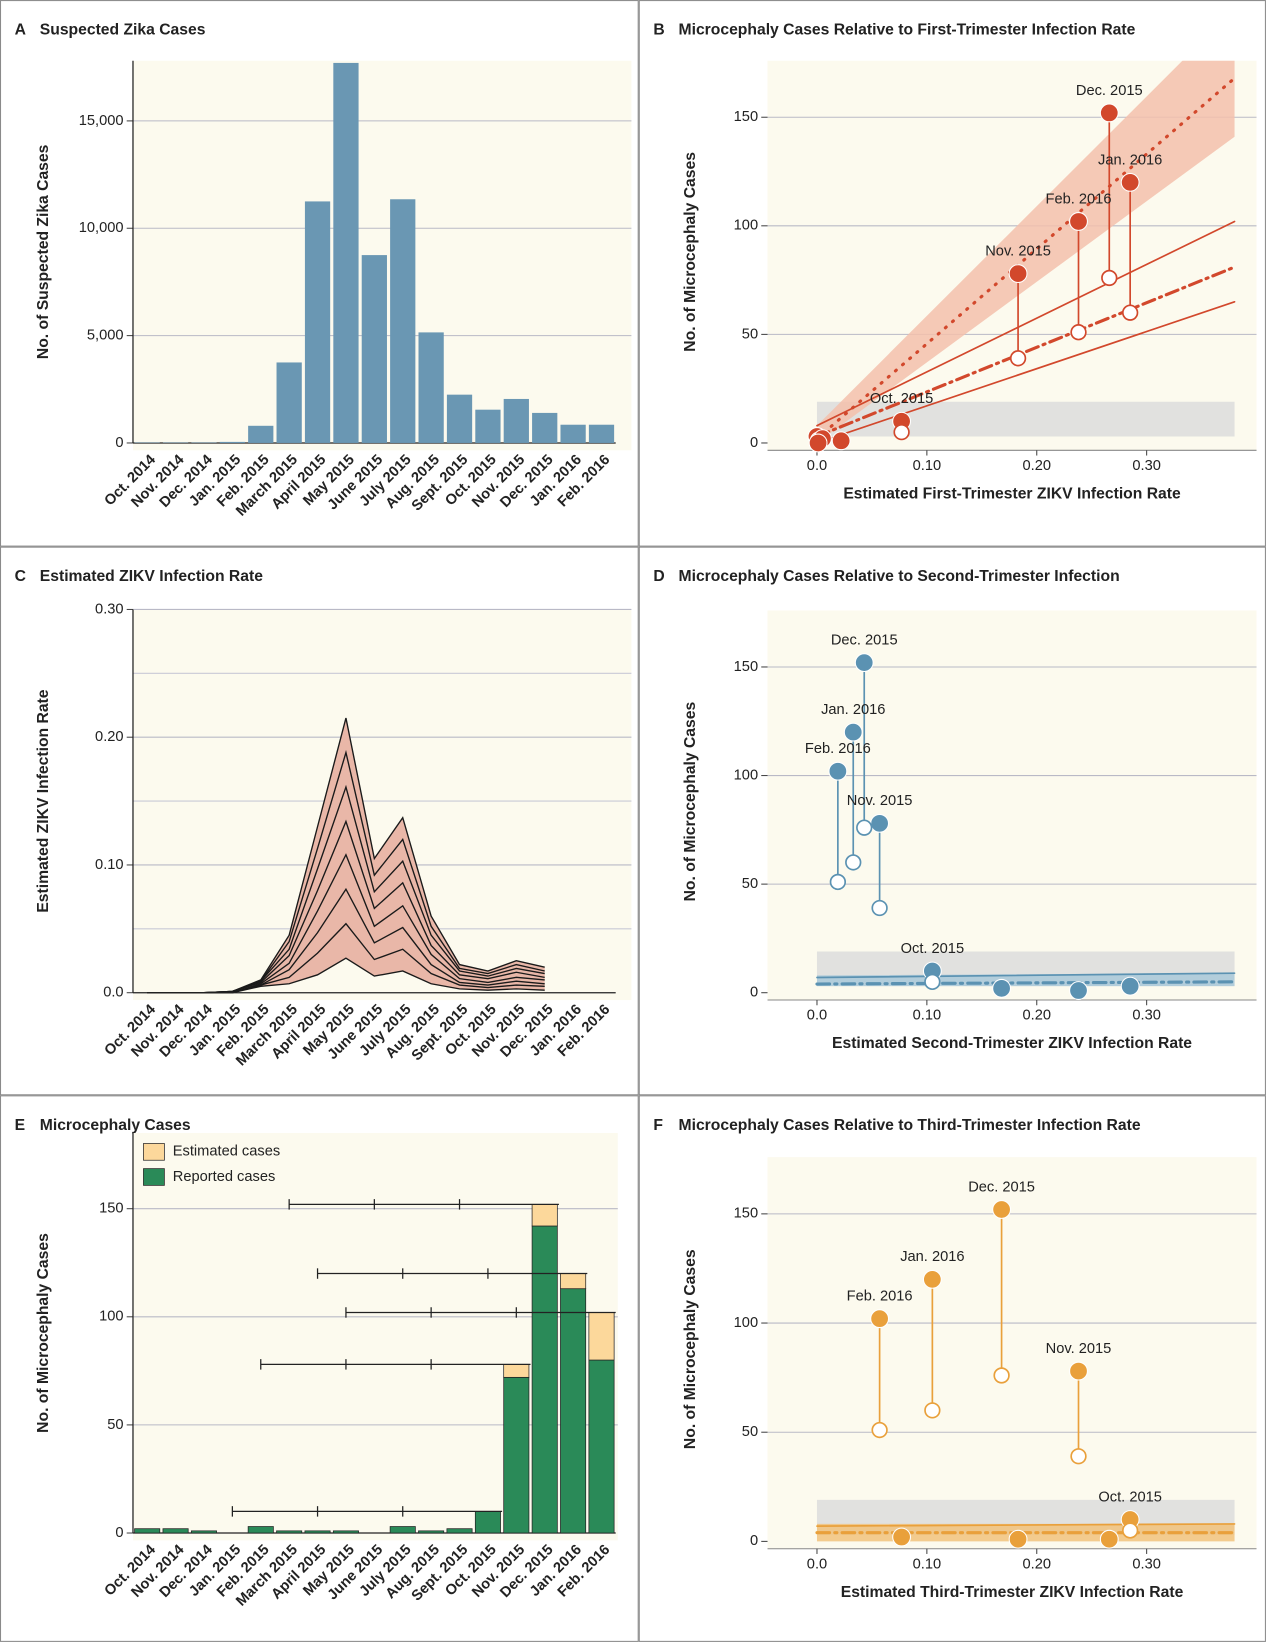 The height and width of the screenshot is (1643, 1267). What do you see at coordinates (123, 30) in the screenshot?
I see `panel-title: Suspected Zika Cases` at bounding box center [123, 30].